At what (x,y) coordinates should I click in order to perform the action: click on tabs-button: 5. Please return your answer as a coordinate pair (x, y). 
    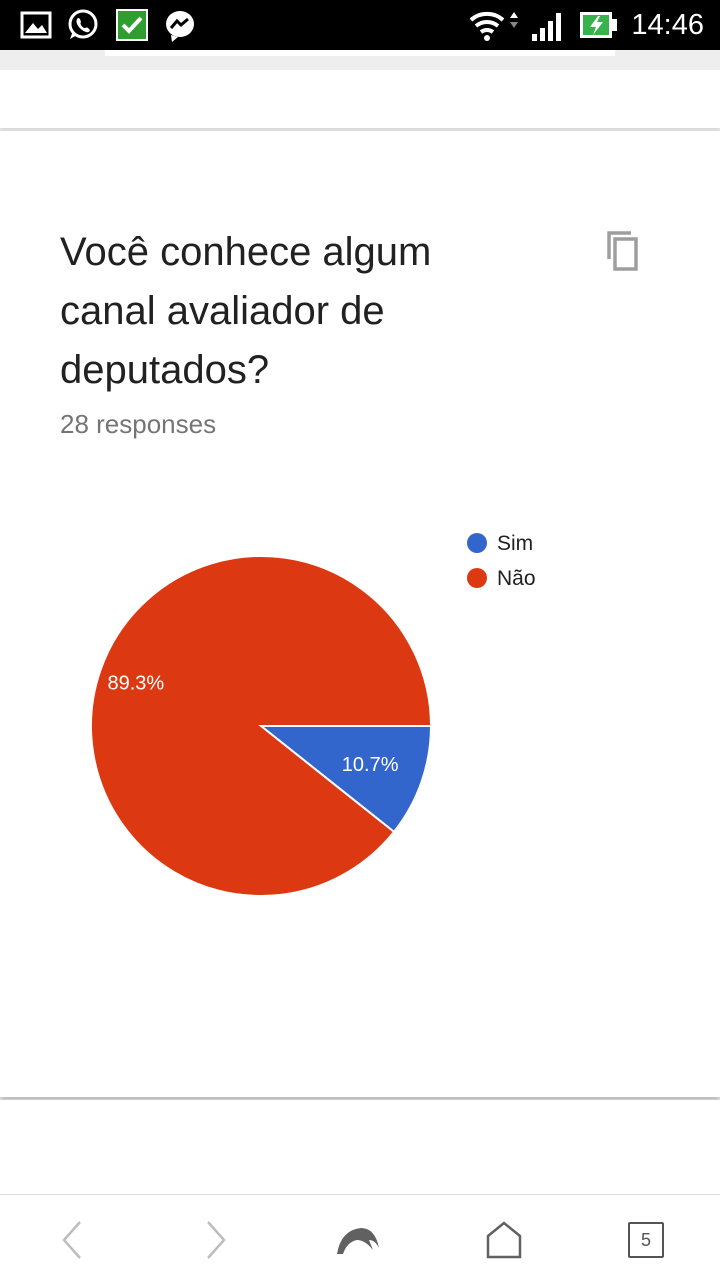
    Looking at the image, I should click on (646, 1240).